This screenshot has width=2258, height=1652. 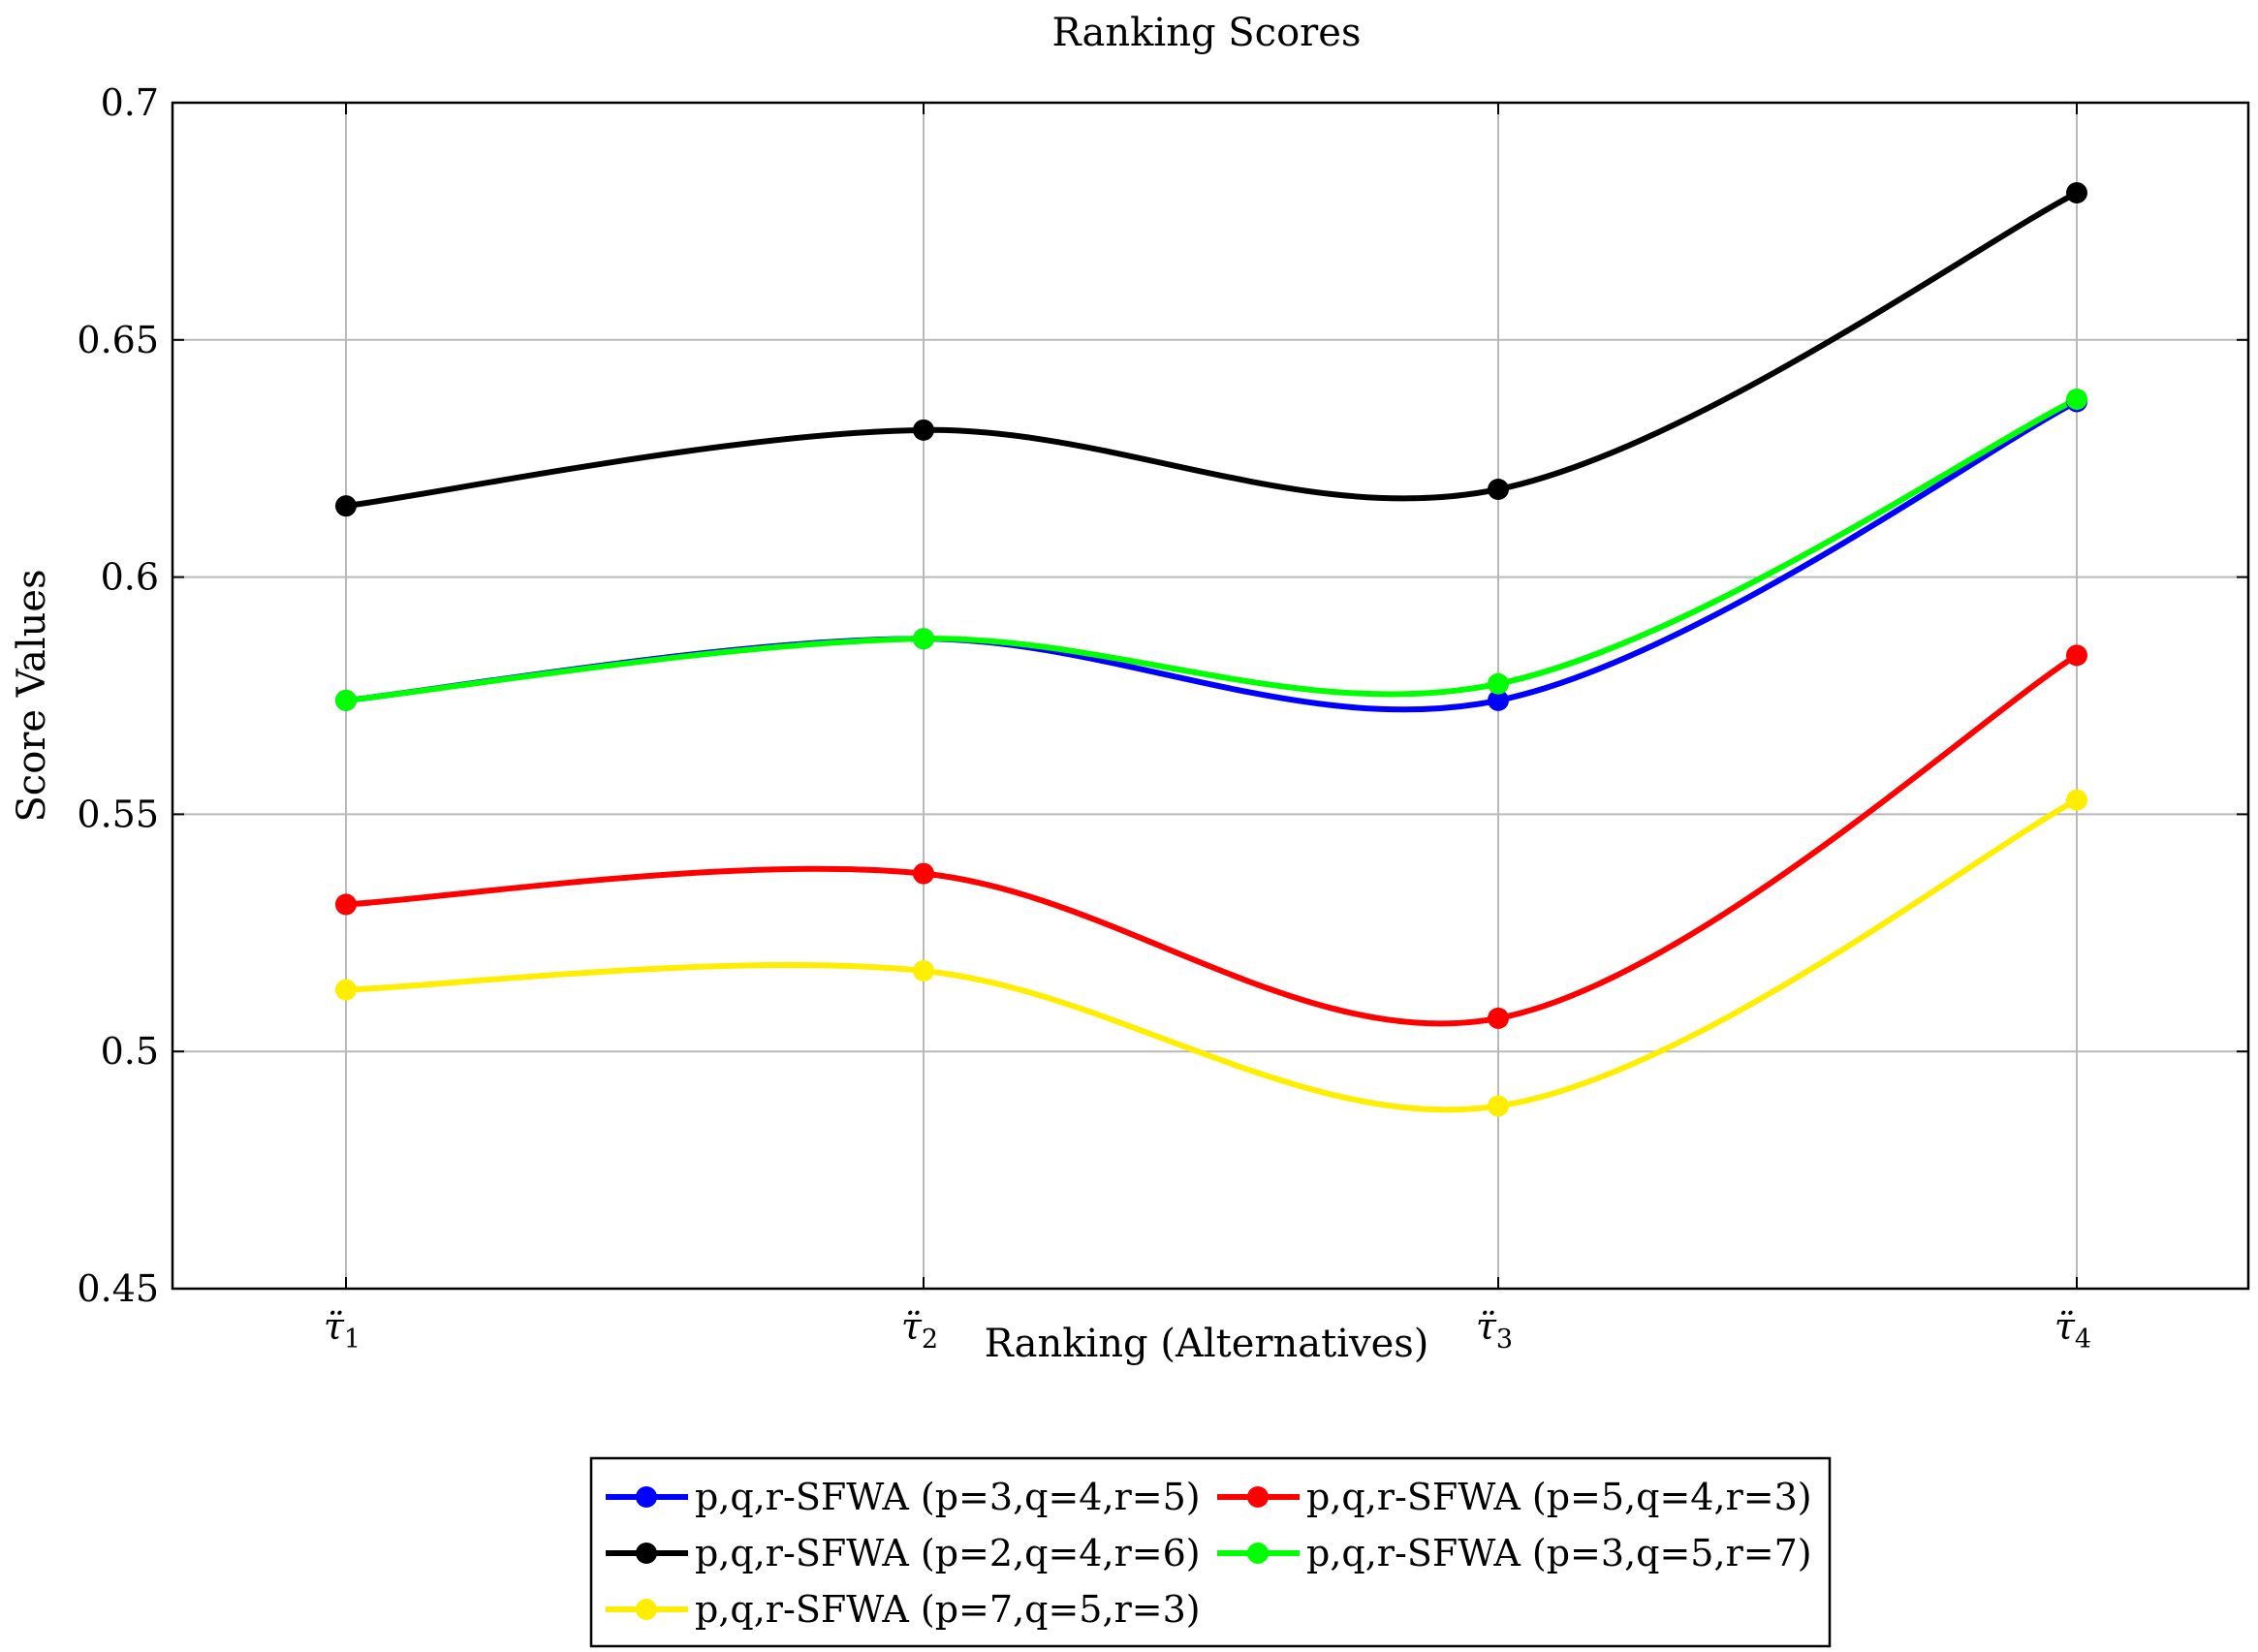 I want to click on y-tick-label: 0.6, so click(x=130, y=577).